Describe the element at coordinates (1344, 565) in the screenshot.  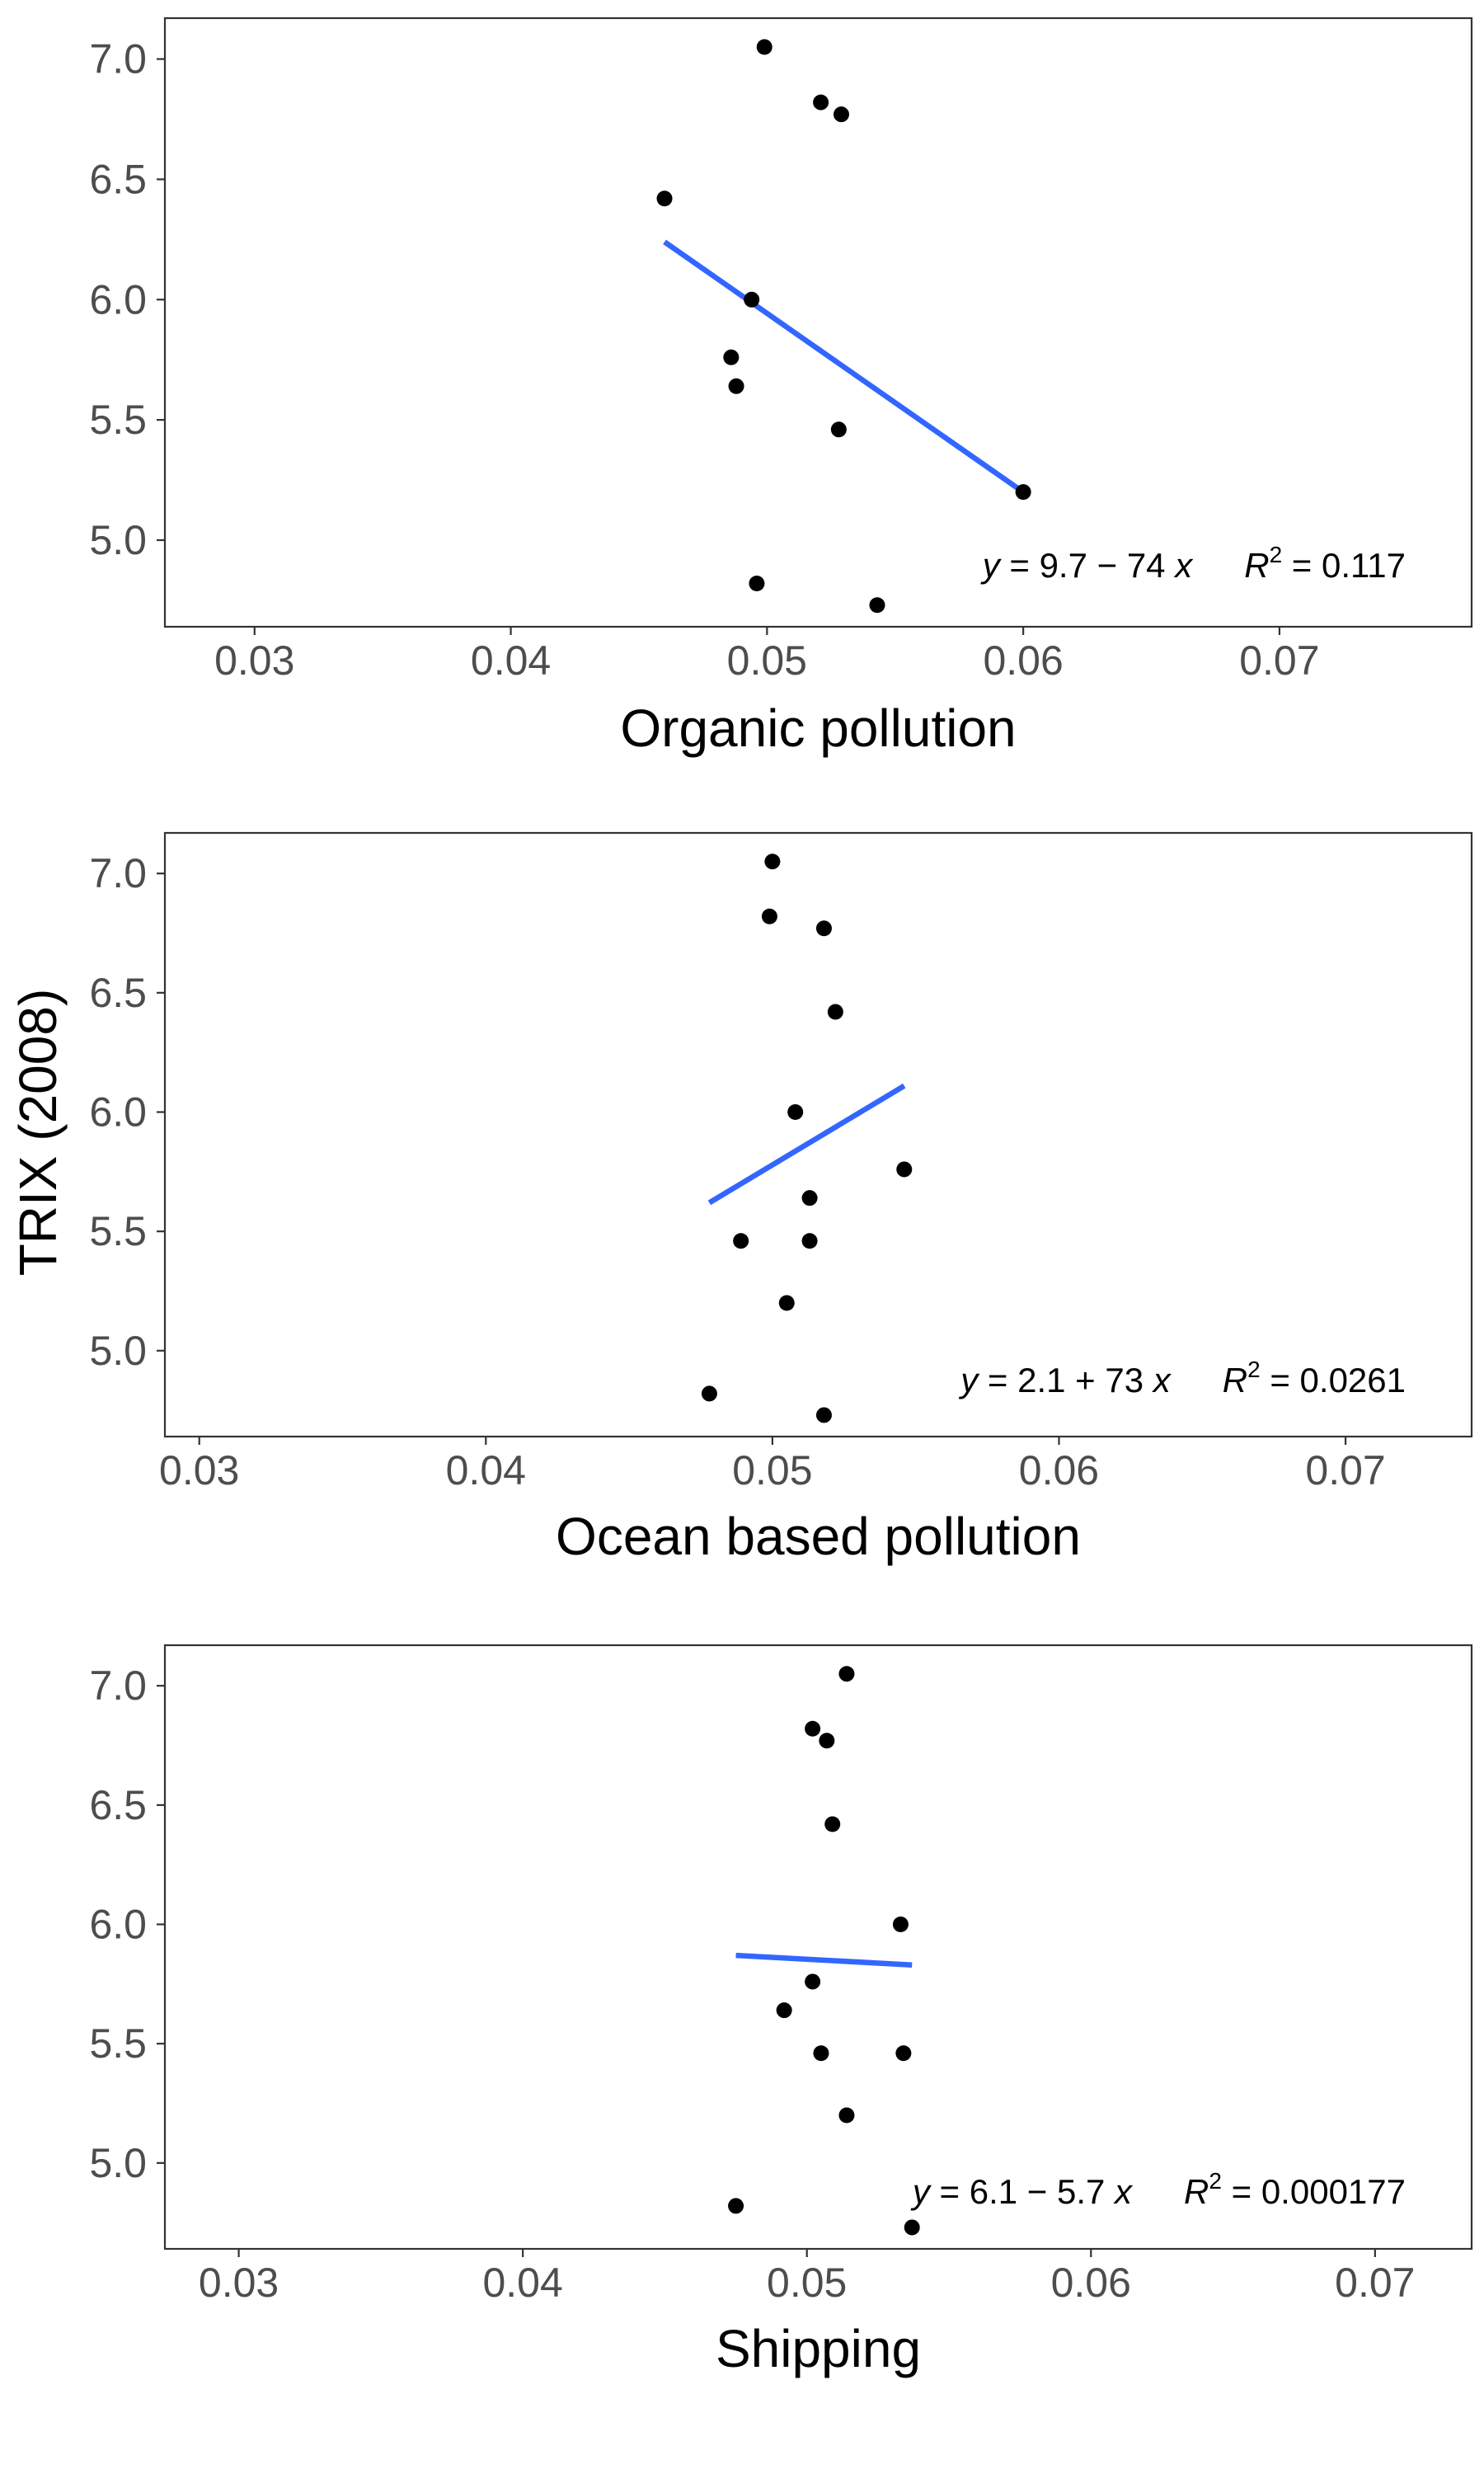
I see `equation-r-value: = 0.117` at that location.